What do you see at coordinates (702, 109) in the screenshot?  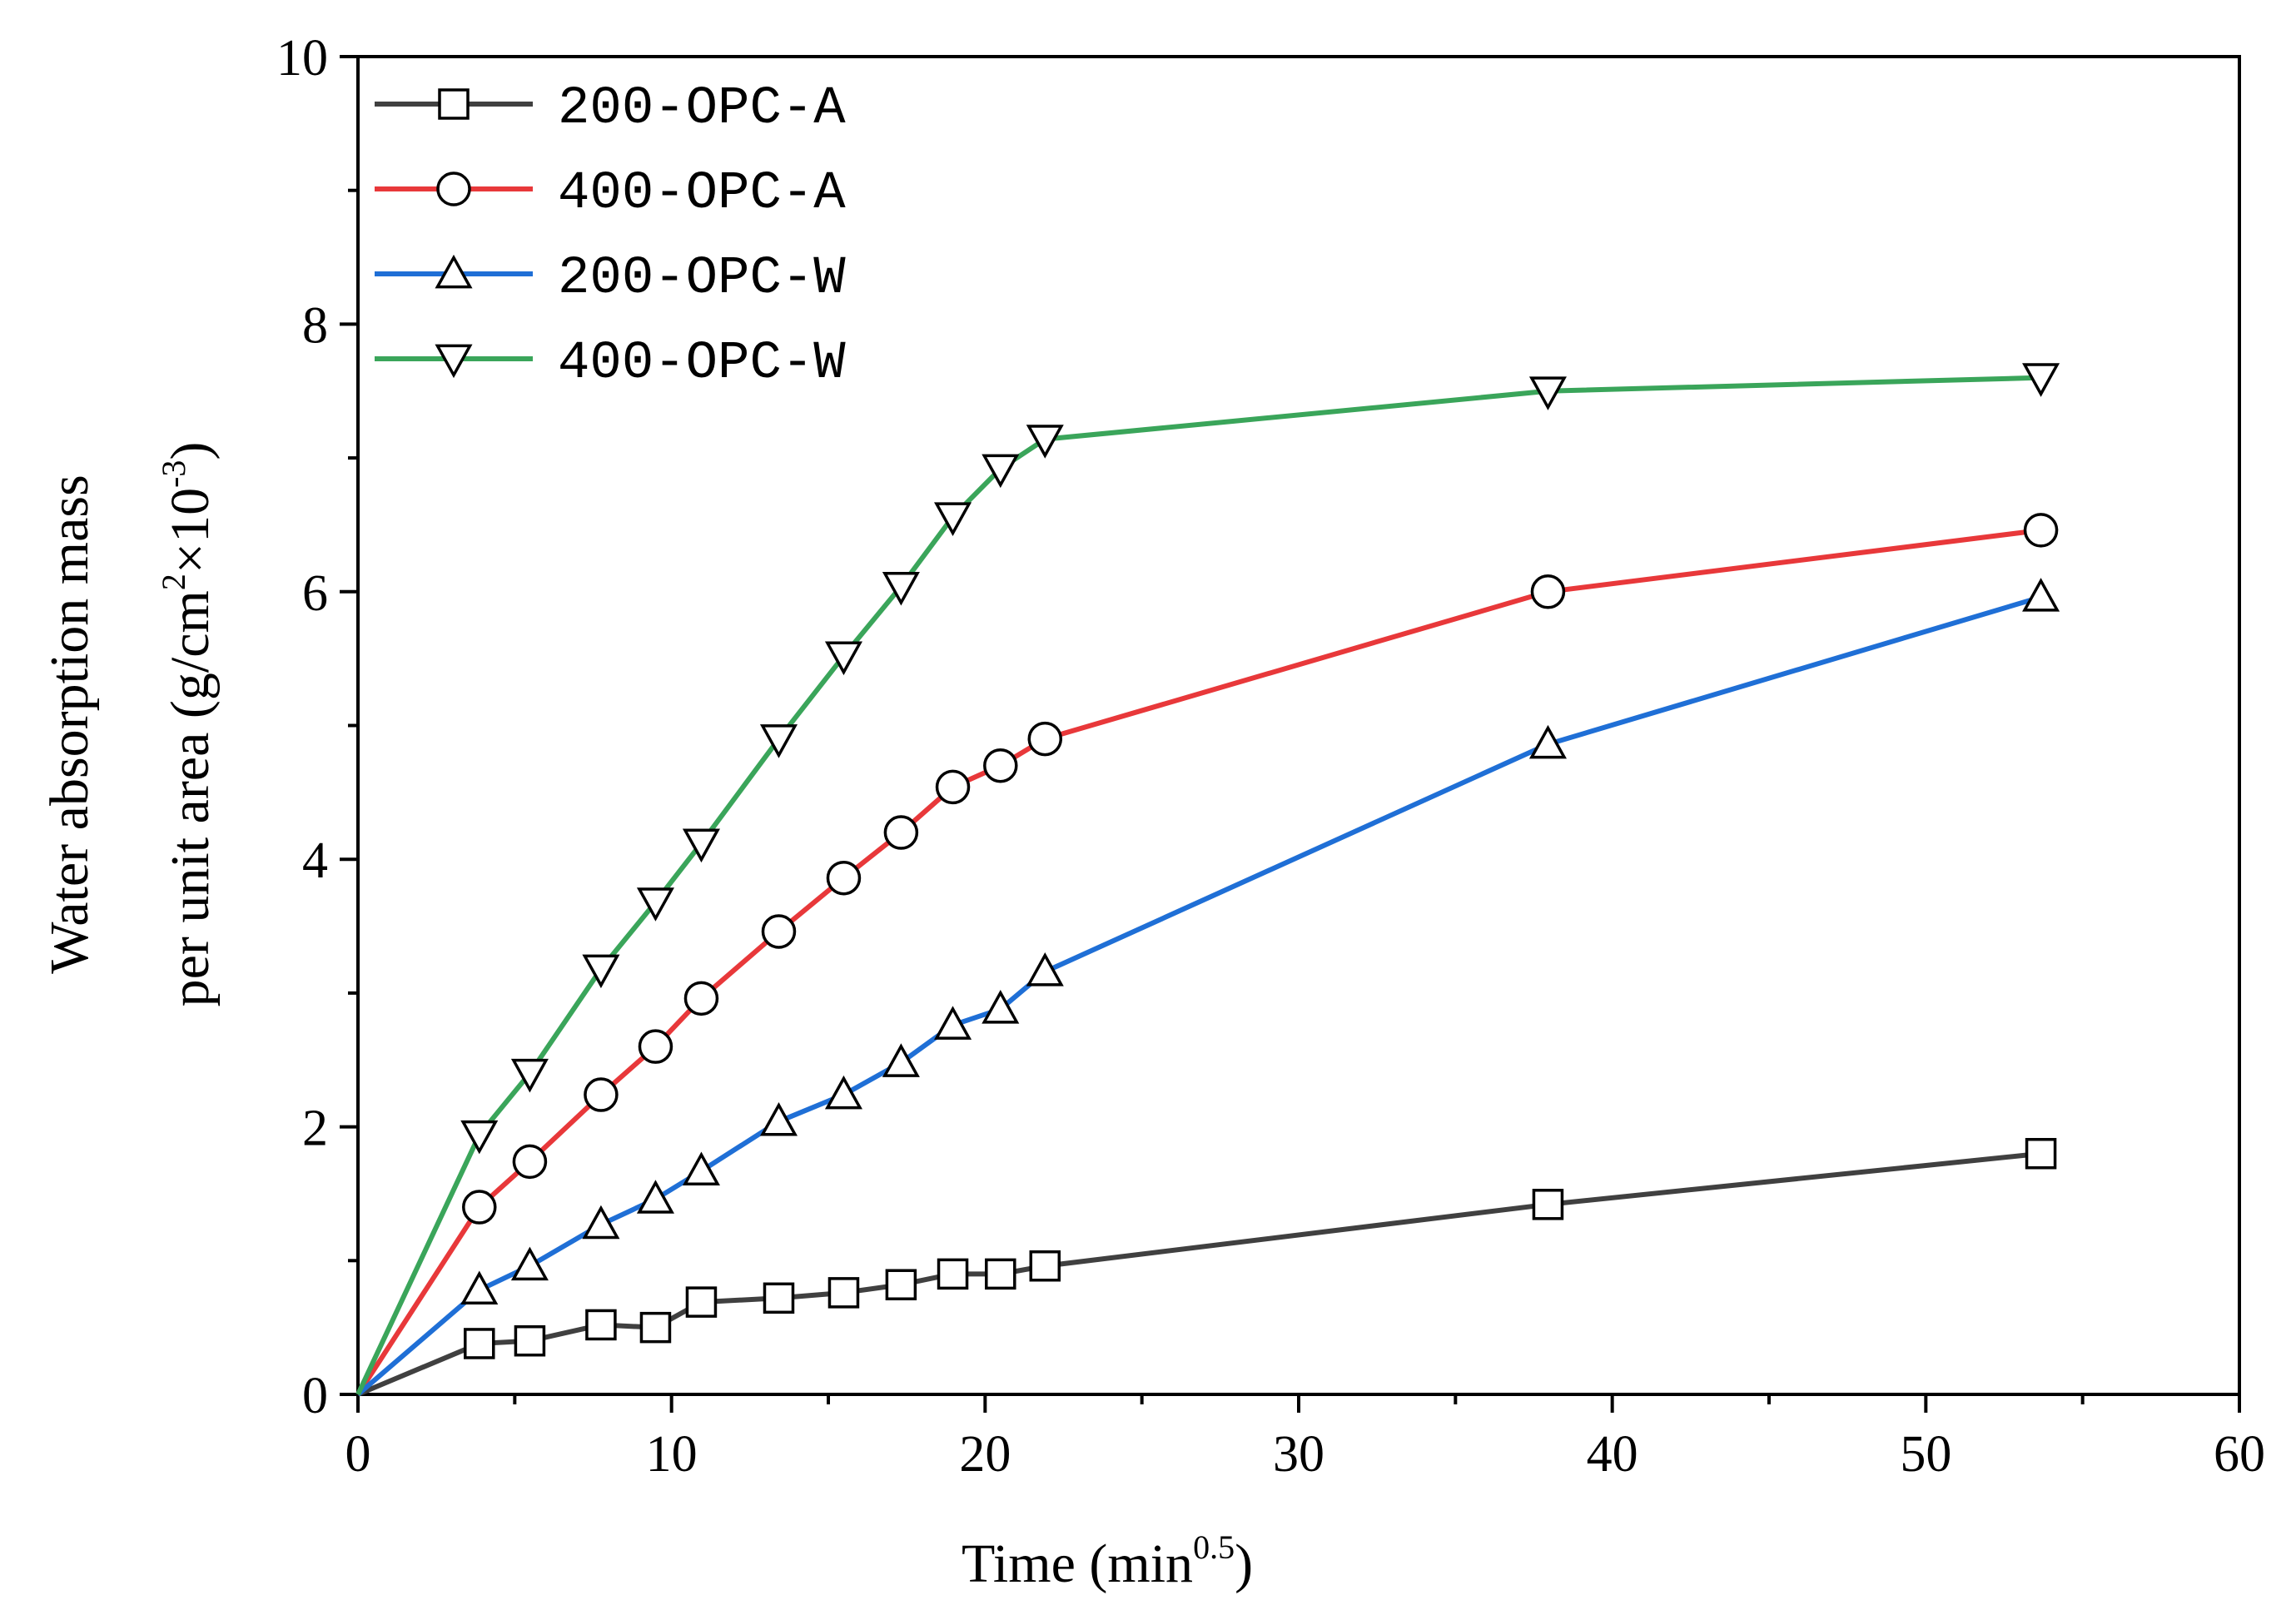 I see `legend-label: 200-OPC-A` at bounding box center [702, 109].